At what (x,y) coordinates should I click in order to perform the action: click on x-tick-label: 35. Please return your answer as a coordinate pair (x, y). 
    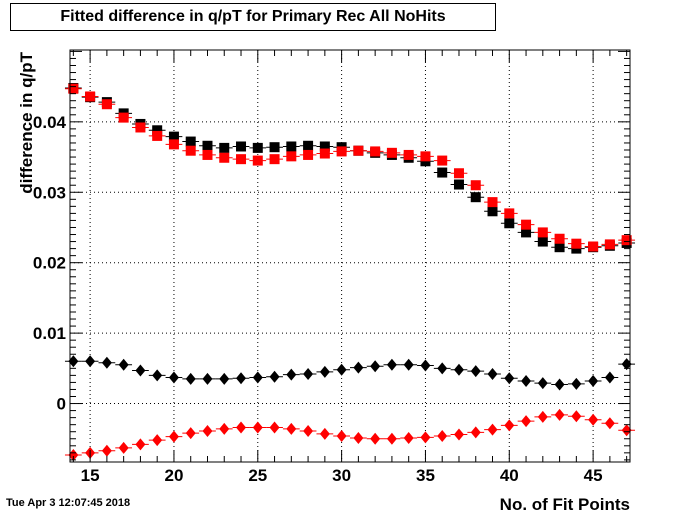
    Looking at the image, I should click on (425, 475).